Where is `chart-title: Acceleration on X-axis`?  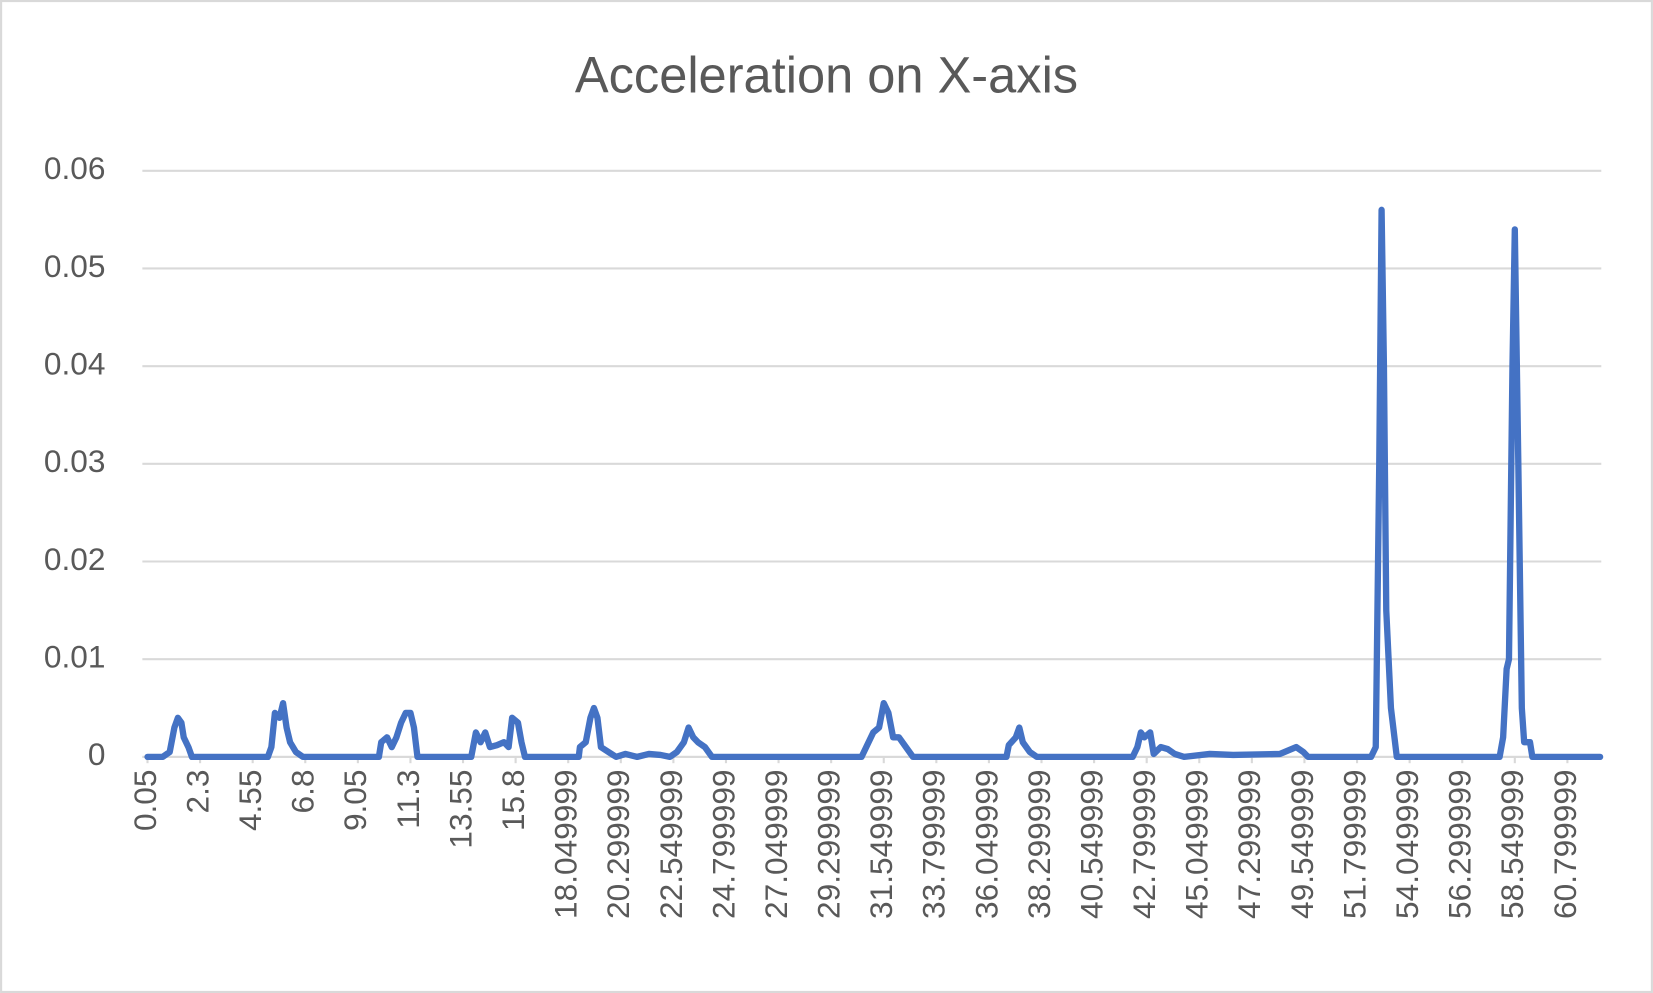
chart-title: Acceleration on X-axis is located at coordinates (826, 74).